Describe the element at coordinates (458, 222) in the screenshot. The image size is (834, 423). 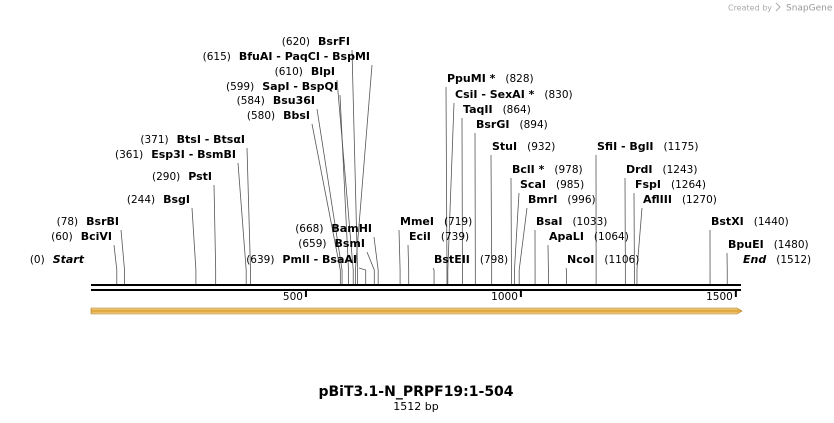
I see `site-position: (719)` at that location.